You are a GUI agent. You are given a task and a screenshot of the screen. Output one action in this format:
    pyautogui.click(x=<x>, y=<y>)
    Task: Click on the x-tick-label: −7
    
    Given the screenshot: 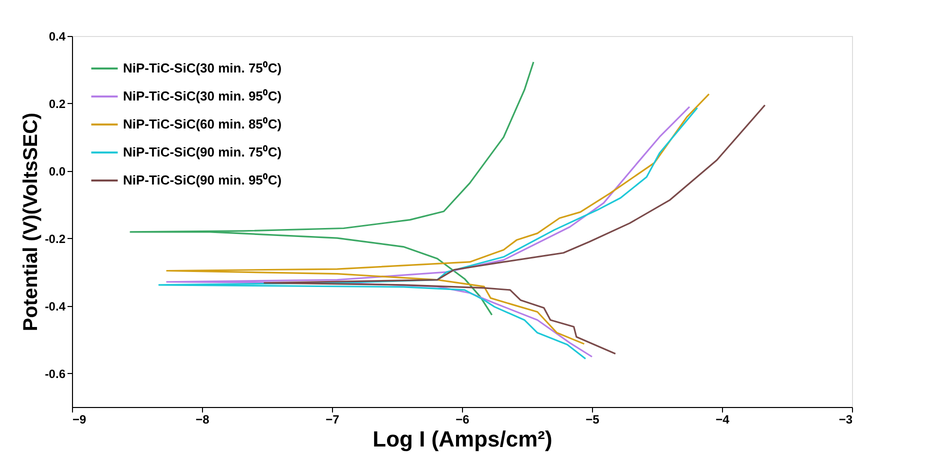 What is the action you would take?
    pyautogui.click(x=333, y=419)
    